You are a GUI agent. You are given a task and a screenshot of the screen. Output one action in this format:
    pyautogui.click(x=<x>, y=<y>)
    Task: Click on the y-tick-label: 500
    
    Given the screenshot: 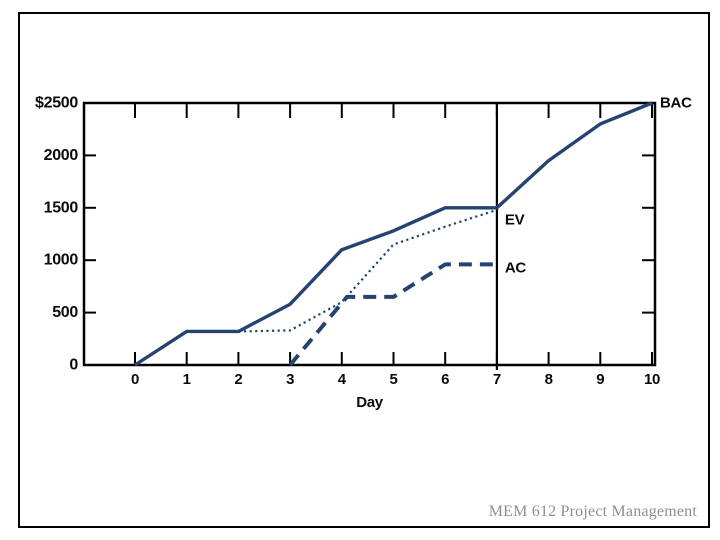 What is the action you would take?
    pyautogui.click(x=65, y=312)
    